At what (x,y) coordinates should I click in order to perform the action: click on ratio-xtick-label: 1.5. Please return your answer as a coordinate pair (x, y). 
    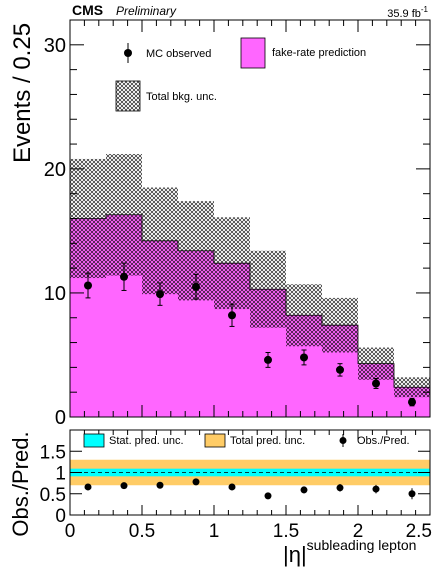
    Looking at the image, I should click on (286, 531).